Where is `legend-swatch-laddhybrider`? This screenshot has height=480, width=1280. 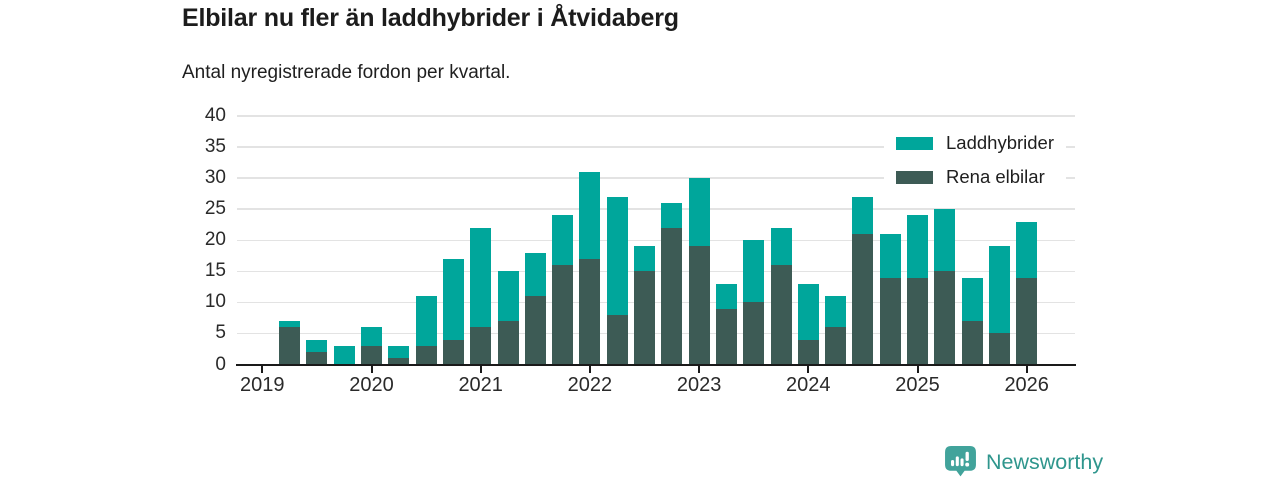
legend-swatch-laddhybrider is located at coordinates (914, 143).